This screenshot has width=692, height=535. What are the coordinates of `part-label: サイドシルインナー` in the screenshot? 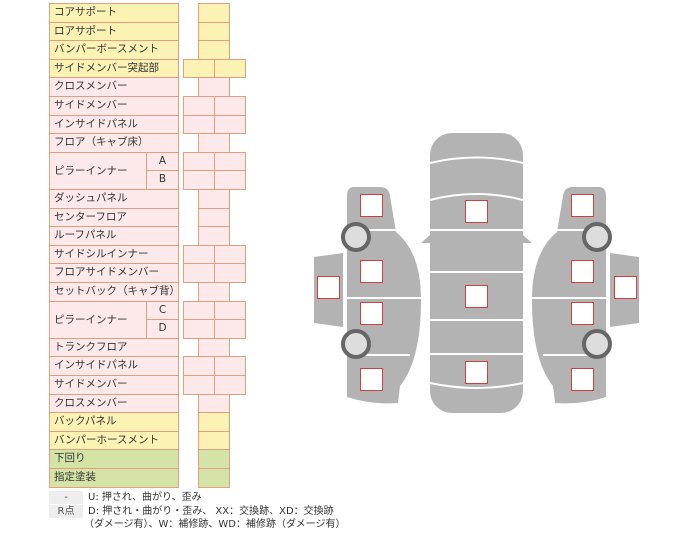 It's located at (114, 254).